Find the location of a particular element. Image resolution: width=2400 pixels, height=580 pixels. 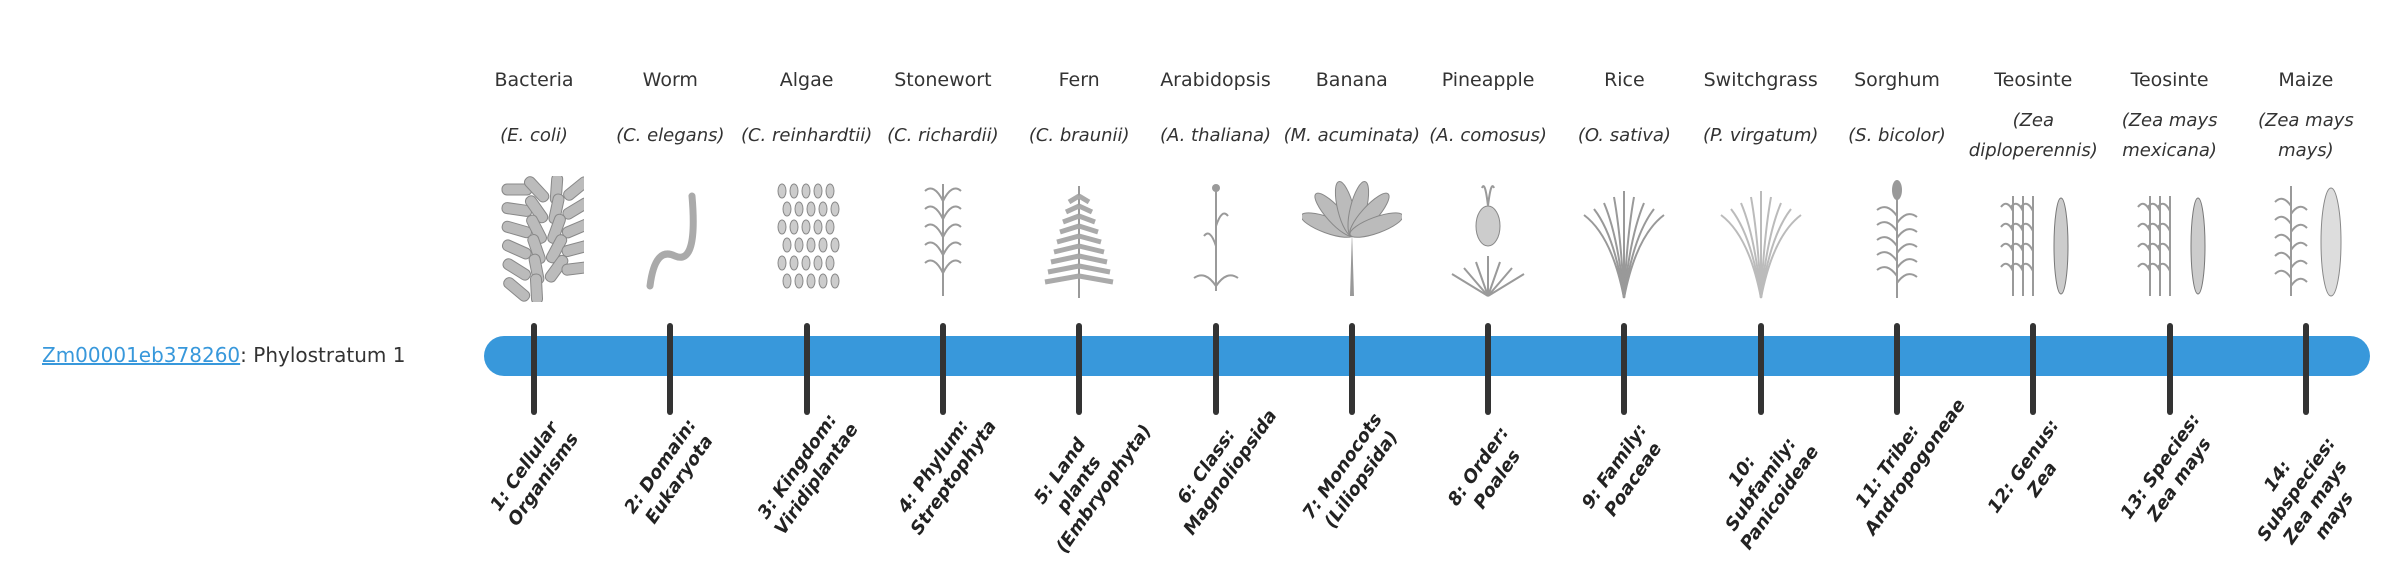

switchgrass-icon is located at coordinates (1761, 239).